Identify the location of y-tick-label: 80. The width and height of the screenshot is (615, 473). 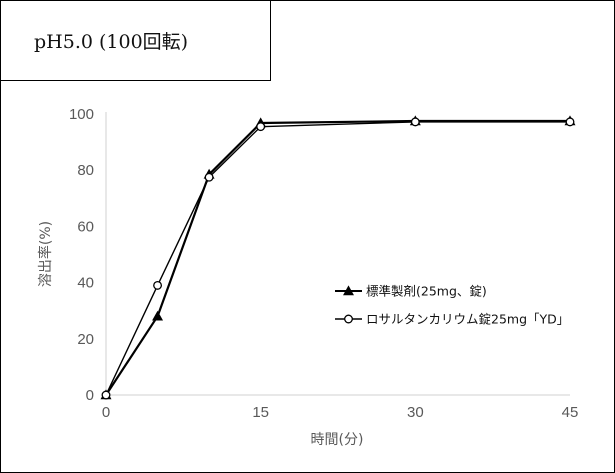
(85, 170).